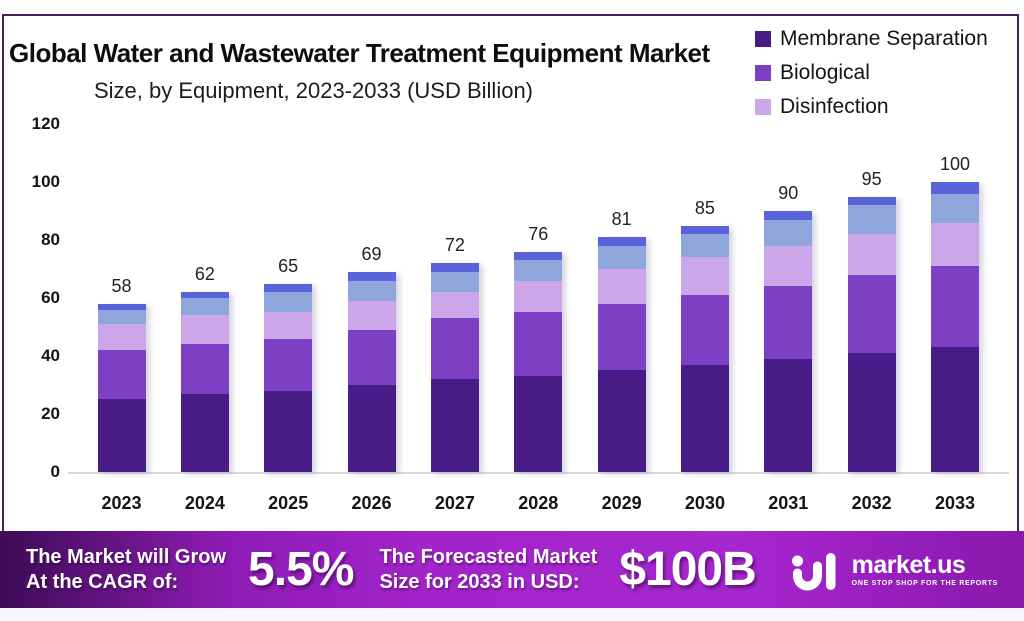 This screenshot has width=1024, height=621. What do you see at coordinates (121, 337) in the screenshot?
I see `bar-segment-2023-disinfection` at bounding box center [121, 337].